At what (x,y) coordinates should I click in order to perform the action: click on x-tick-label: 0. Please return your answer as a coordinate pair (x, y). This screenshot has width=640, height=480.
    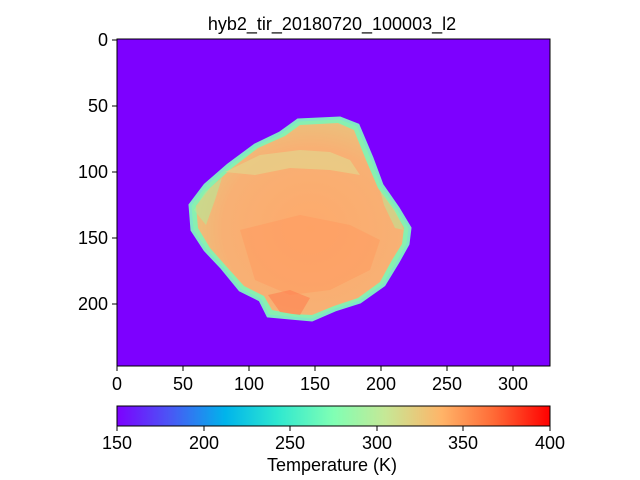
    Looking at the image, I should click on (117, 384).